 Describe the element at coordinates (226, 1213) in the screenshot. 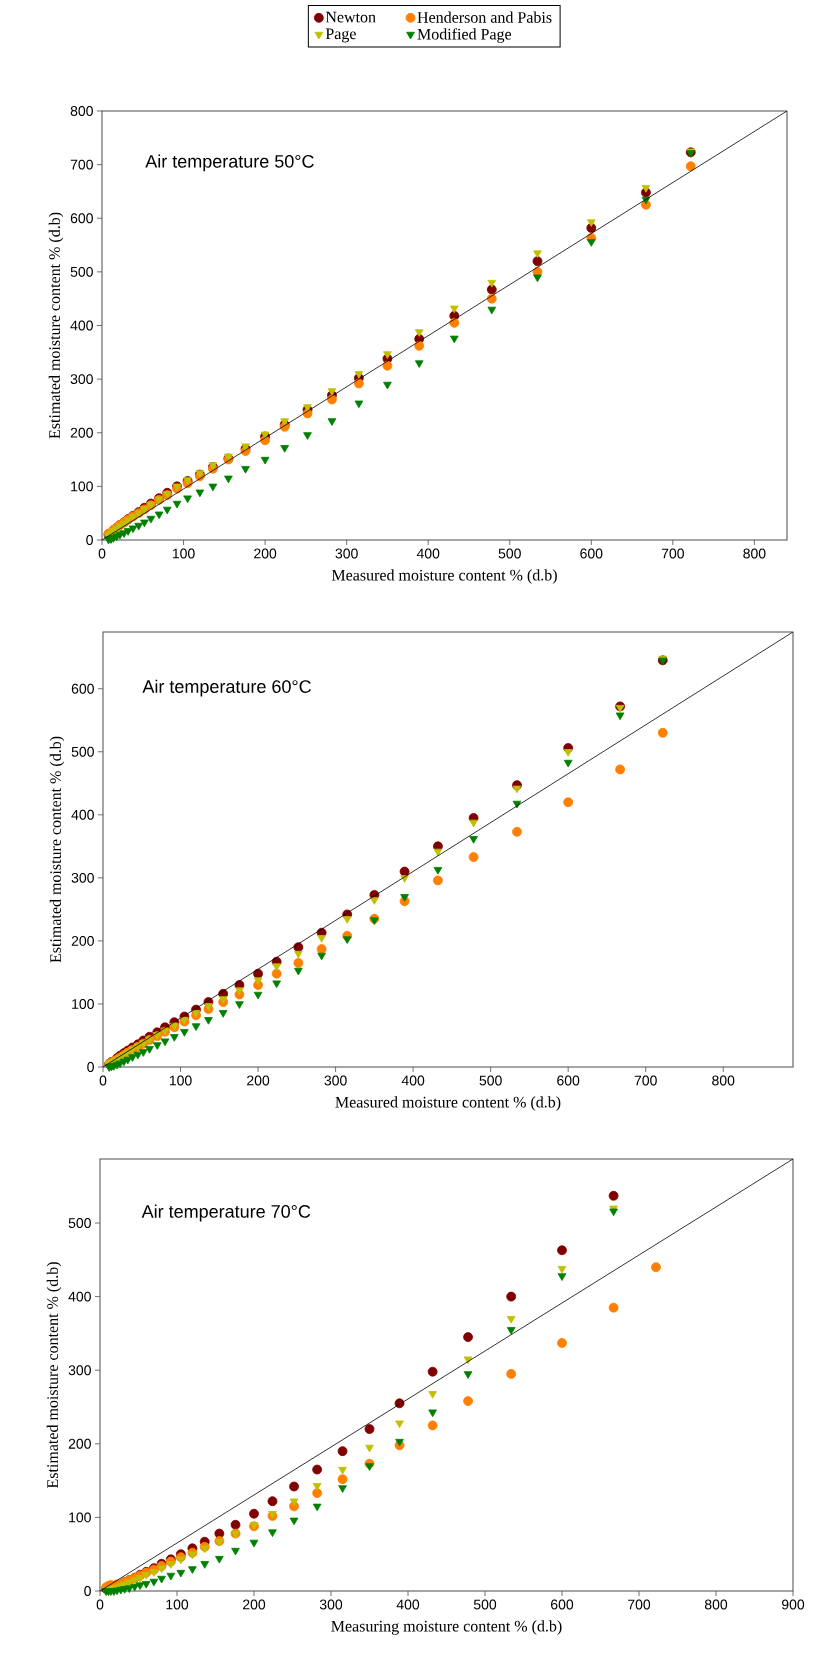

I see `annotation: Air temperature 70°C` at that location.